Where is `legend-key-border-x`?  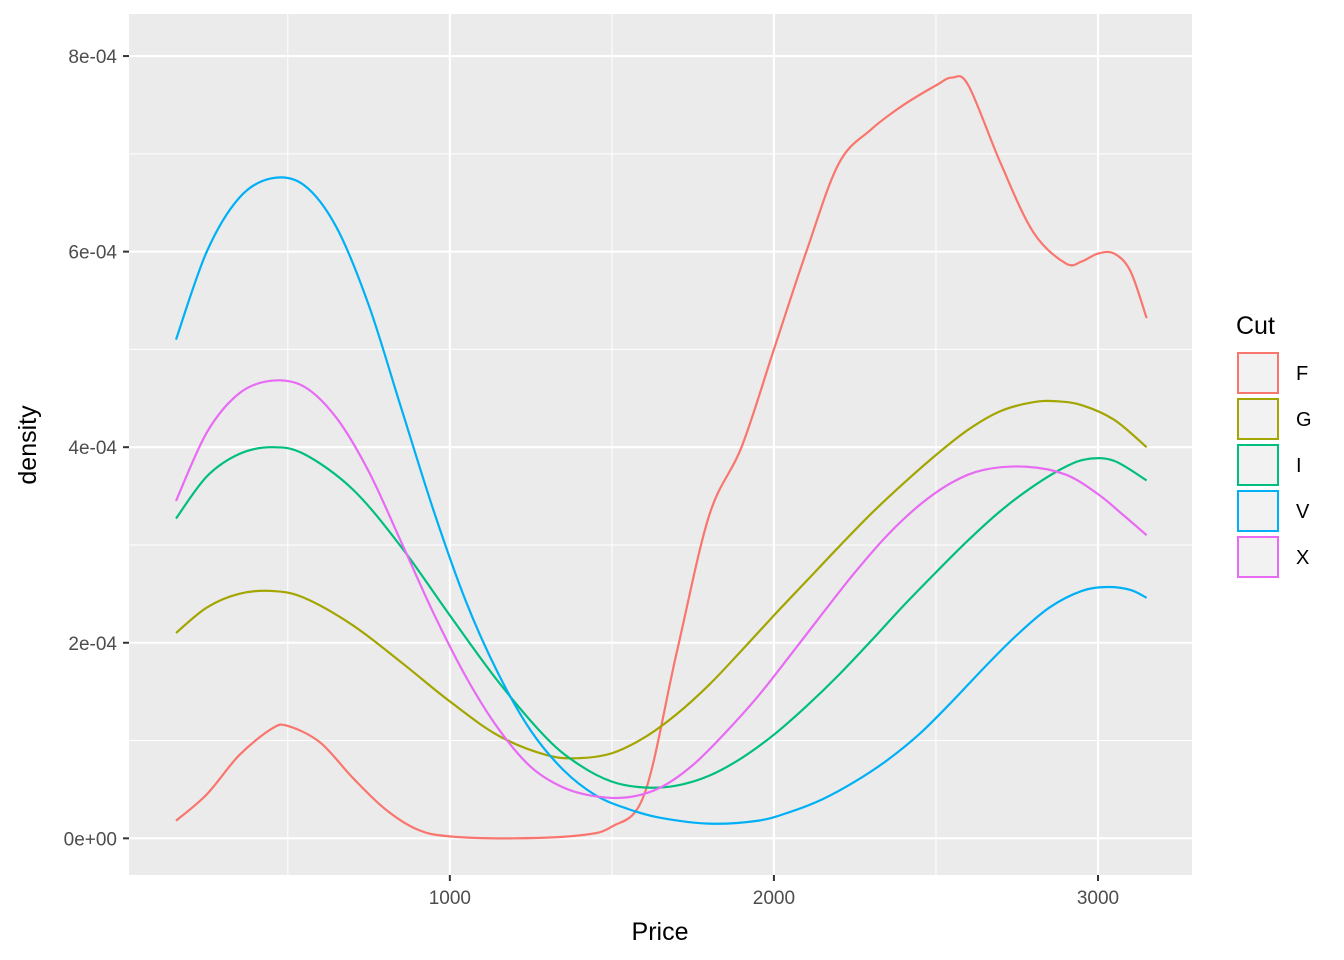
legend-key-border-x is located at coordinates (1258, 557).